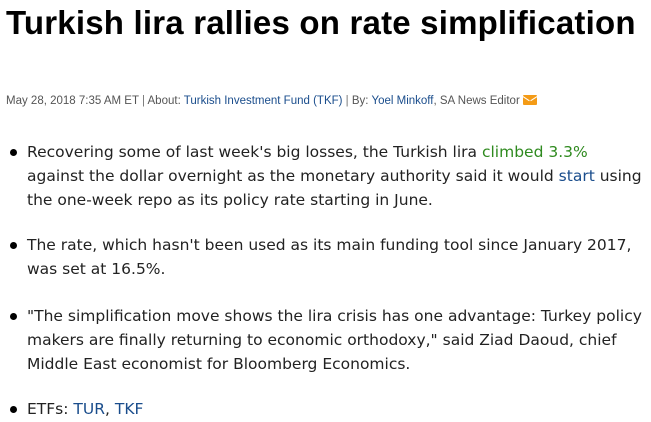  What do you see at coordinates (263, 101) in the screenshot?
I see `about-link-tkf: Turkish Investment Fund (TKF)` at bounding box center [263, 101].